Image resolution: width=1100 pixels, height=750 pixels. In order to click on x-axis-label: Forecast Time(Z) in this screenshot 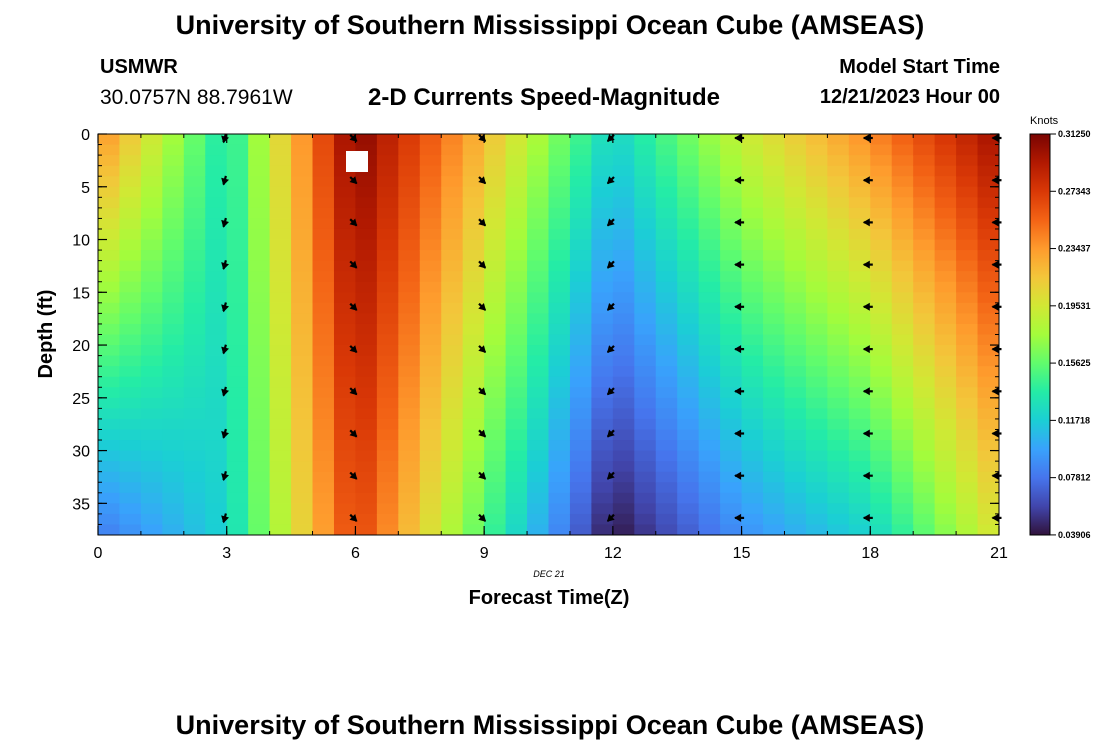, I will do `click(549, 598)`.